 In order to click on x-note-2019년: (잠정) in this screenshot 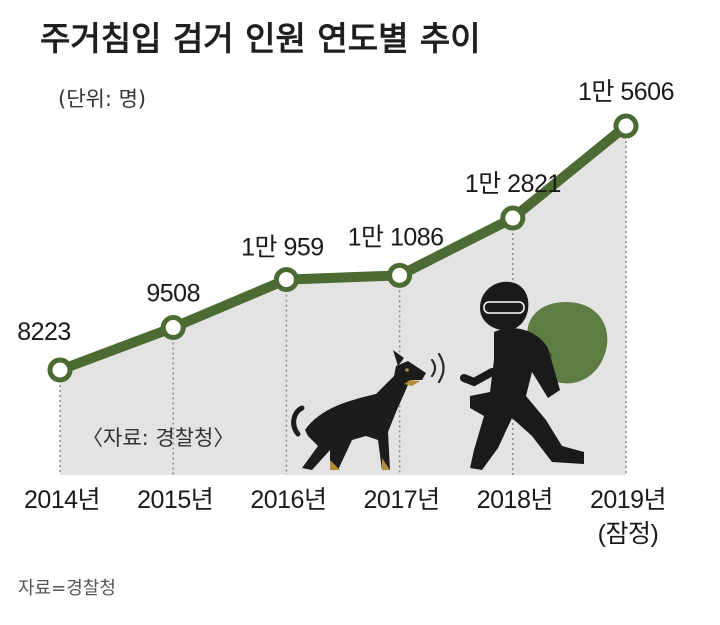, I will do `click(628, 534)`.